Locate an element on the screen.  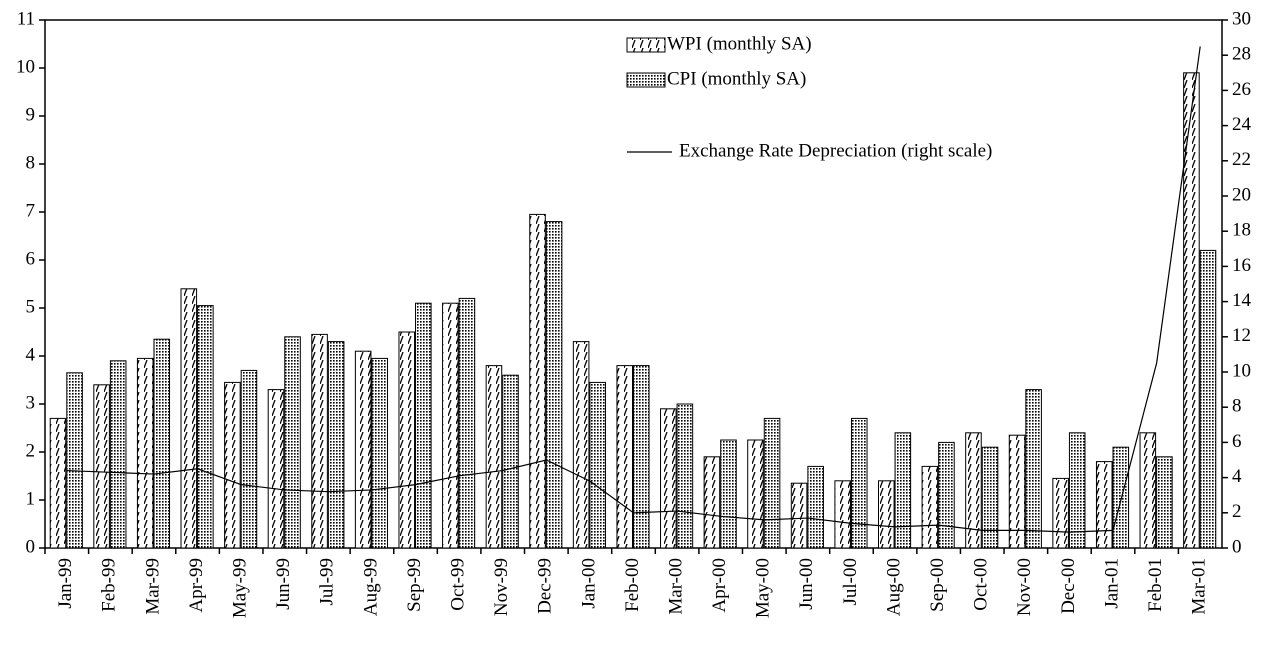
y2-tick-label: 2 is located at coordinates (1237, 511).